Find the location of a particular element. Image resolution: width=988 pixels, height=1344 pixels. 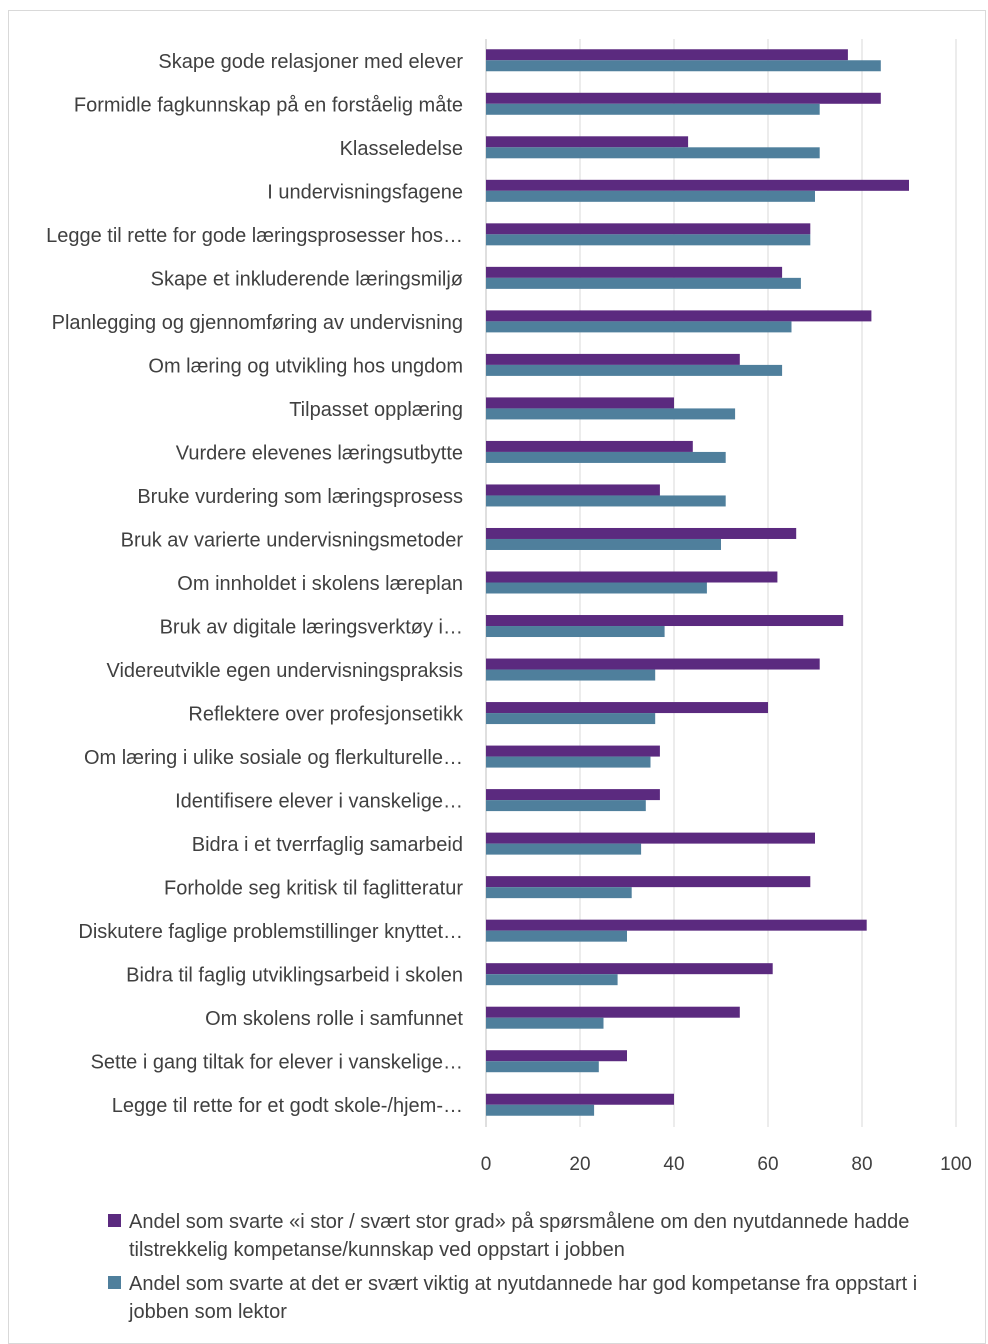

category-label: Vurdere elevenes læringsutbytte is located at coordinates (319, 453).